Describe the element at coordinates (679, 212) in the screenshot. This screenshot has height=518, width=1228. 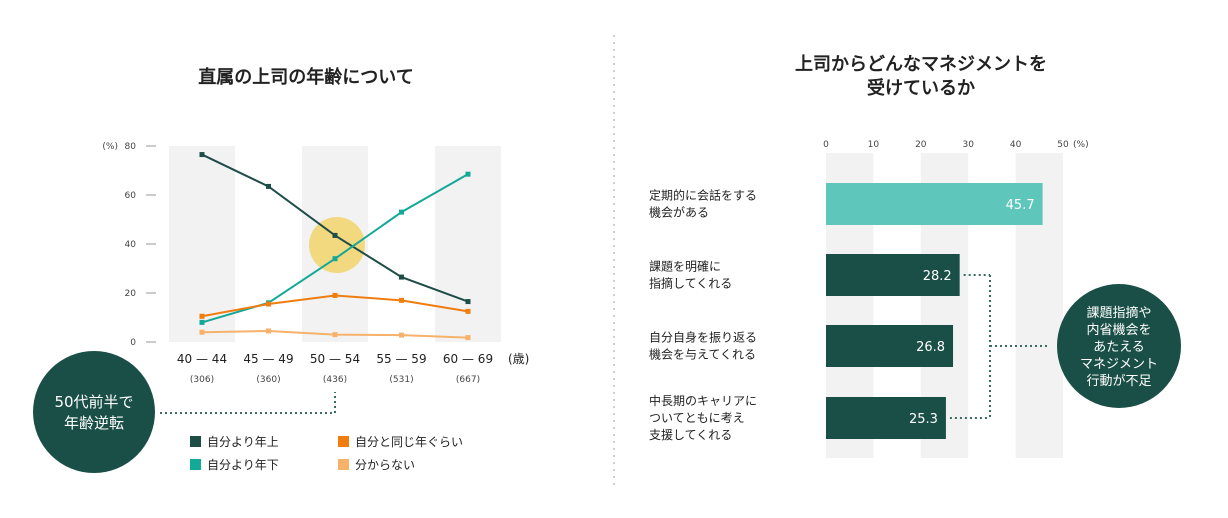
I see `bar-category-label: 機会がある` at that location.